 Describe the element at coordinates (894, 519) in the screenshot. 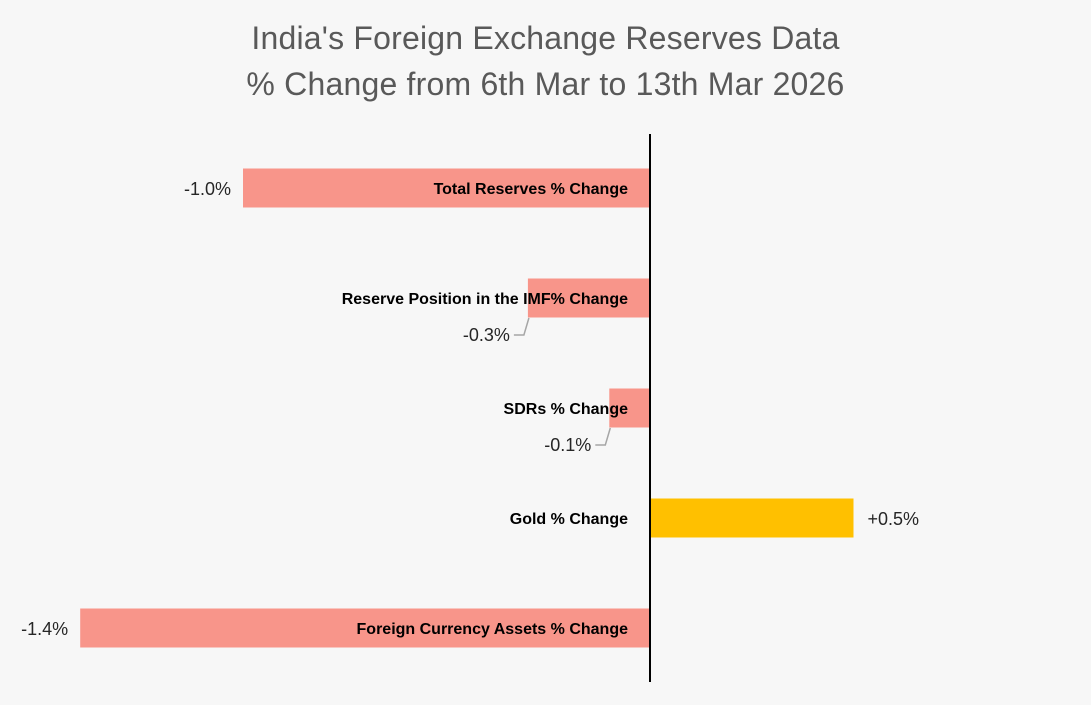

I see `data-label: +0.5%` at that location.